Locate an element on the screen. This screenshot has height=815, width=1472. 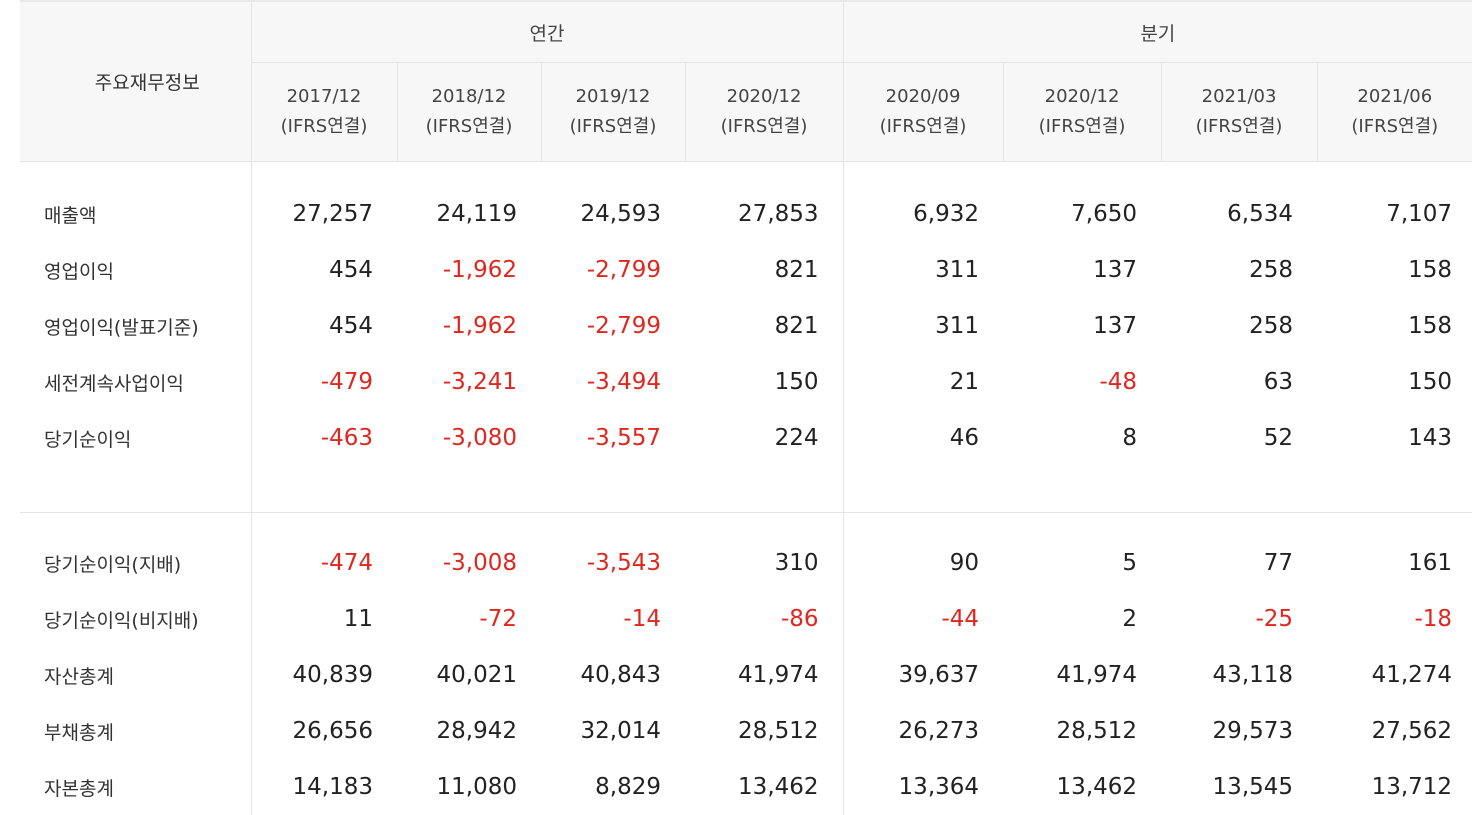
value-cell: 26,273 is located at coordinates (923, 731).